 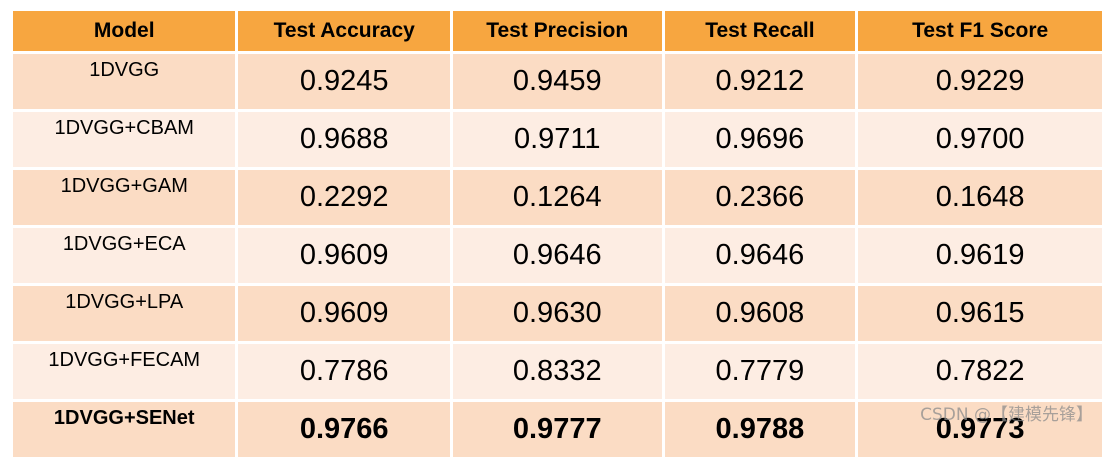 I want to click on precision-cell: 0.9711, so click(x=557, y=139).